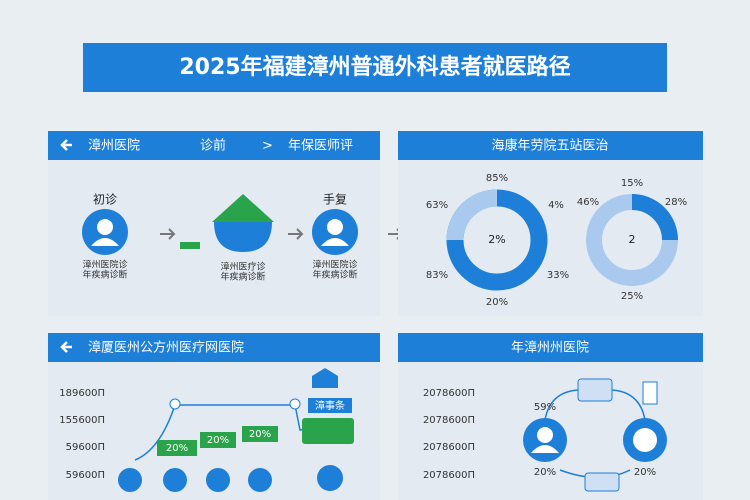  What do you see at coordinates (588, 202) in the screenshot?
I see `donut-label: 46%` at bounding box center [588, 202].